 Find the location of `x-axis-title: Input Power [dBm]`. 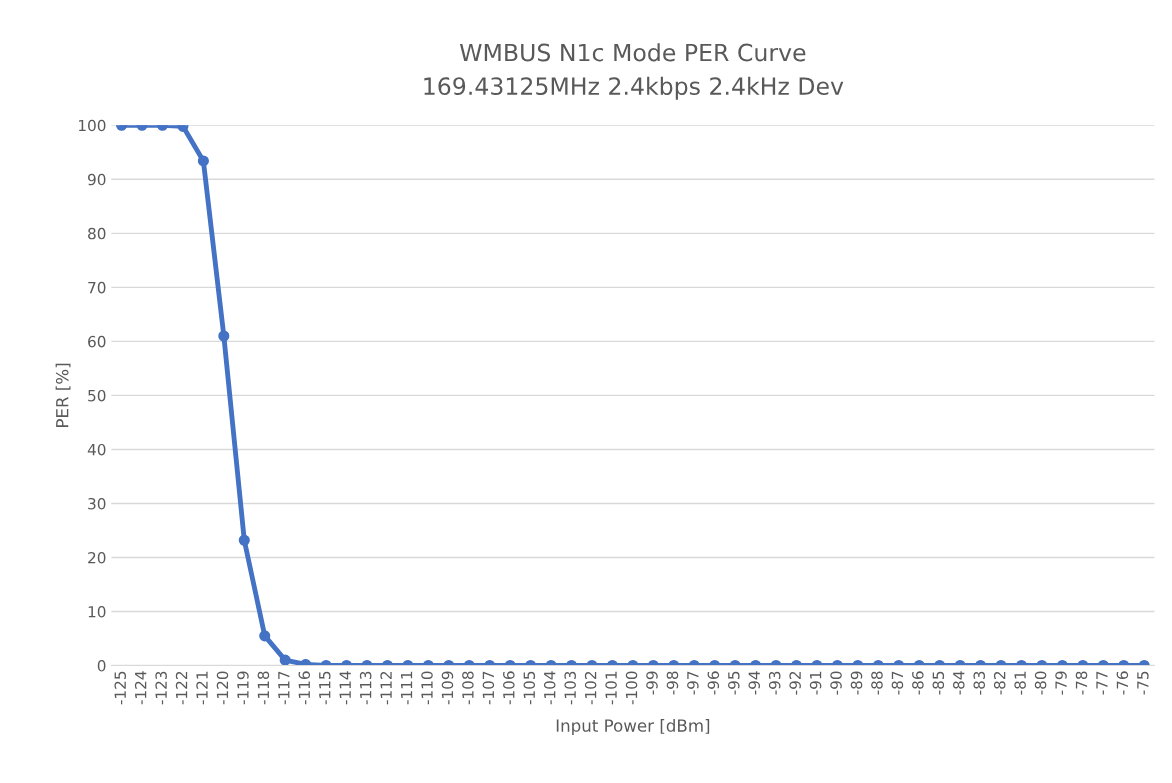

x-axis-title: Input Power [dBm] is located at coordinates (633, 727).